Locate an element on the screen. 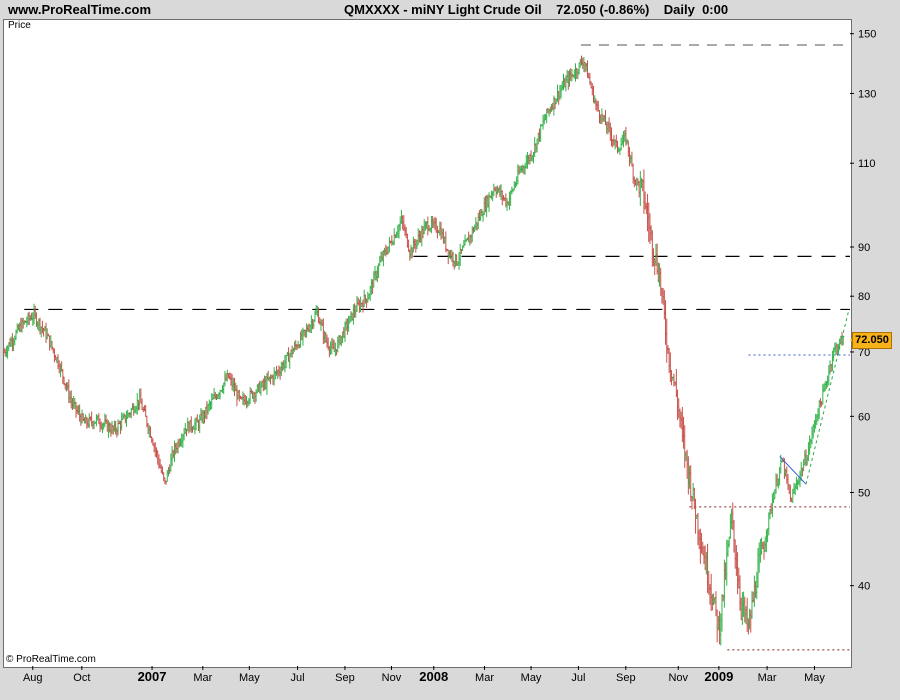 The height and width of the screenshot is (700, 900). y-tick-label: 50 is located at coordinates (864, 493).